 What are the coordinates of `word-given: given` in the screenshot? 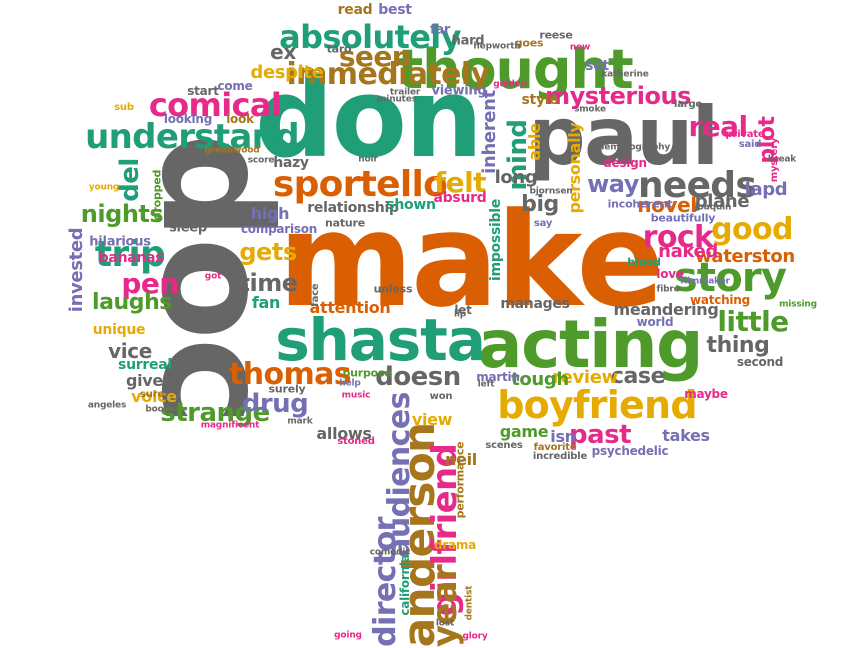 It's located at (150, 380).